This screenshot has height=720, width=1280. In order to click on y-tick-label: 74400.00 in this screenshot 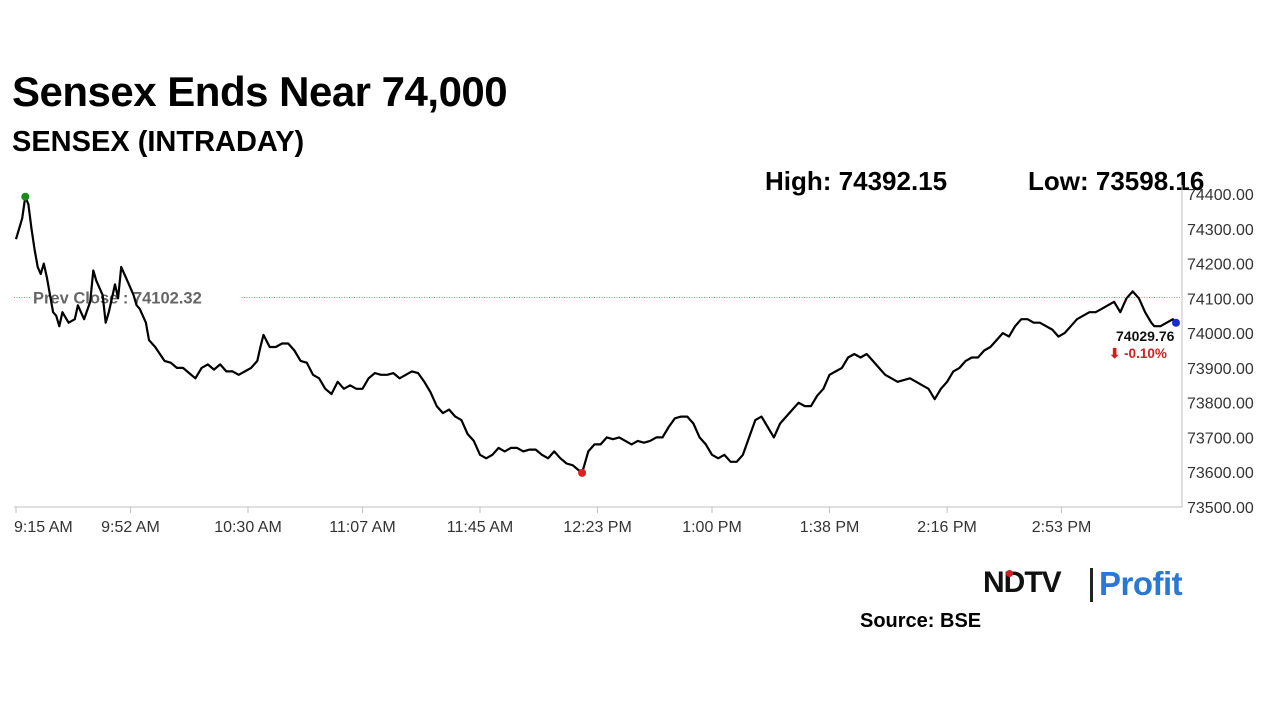, I will do `click(1220, 195)`.